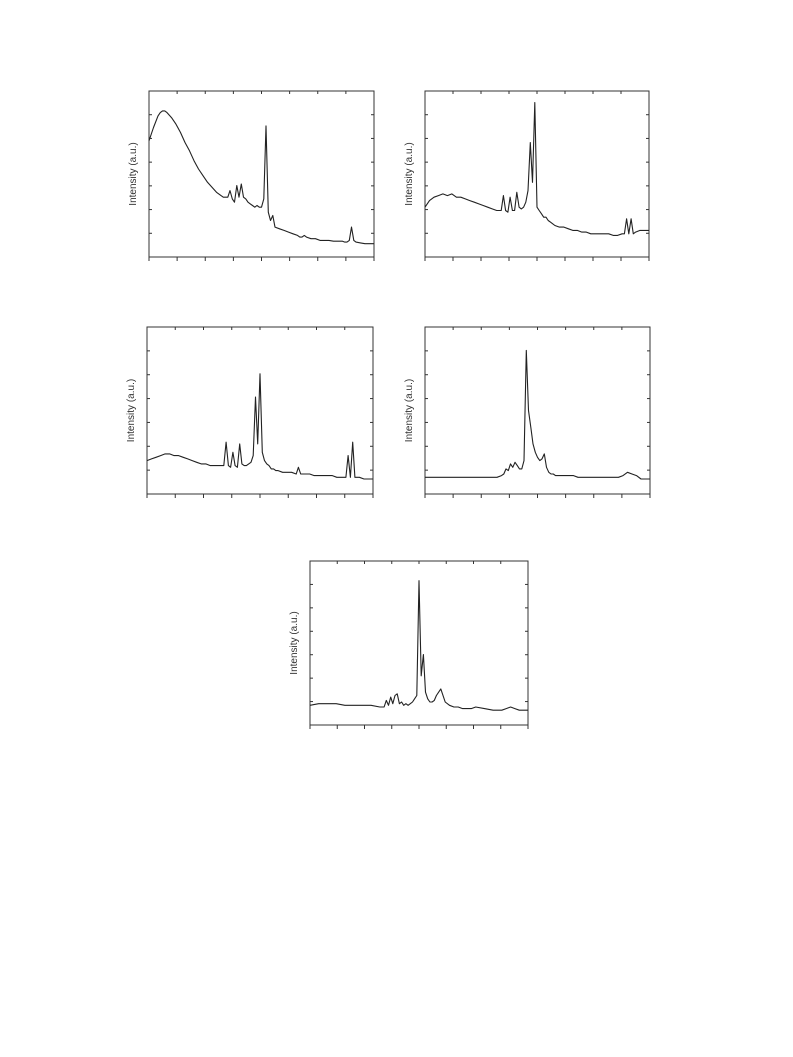 This screenshot has height=1057, width=793. I want to click on spectrum-panel-5: Intensity (a.u.), so click(409, 644).